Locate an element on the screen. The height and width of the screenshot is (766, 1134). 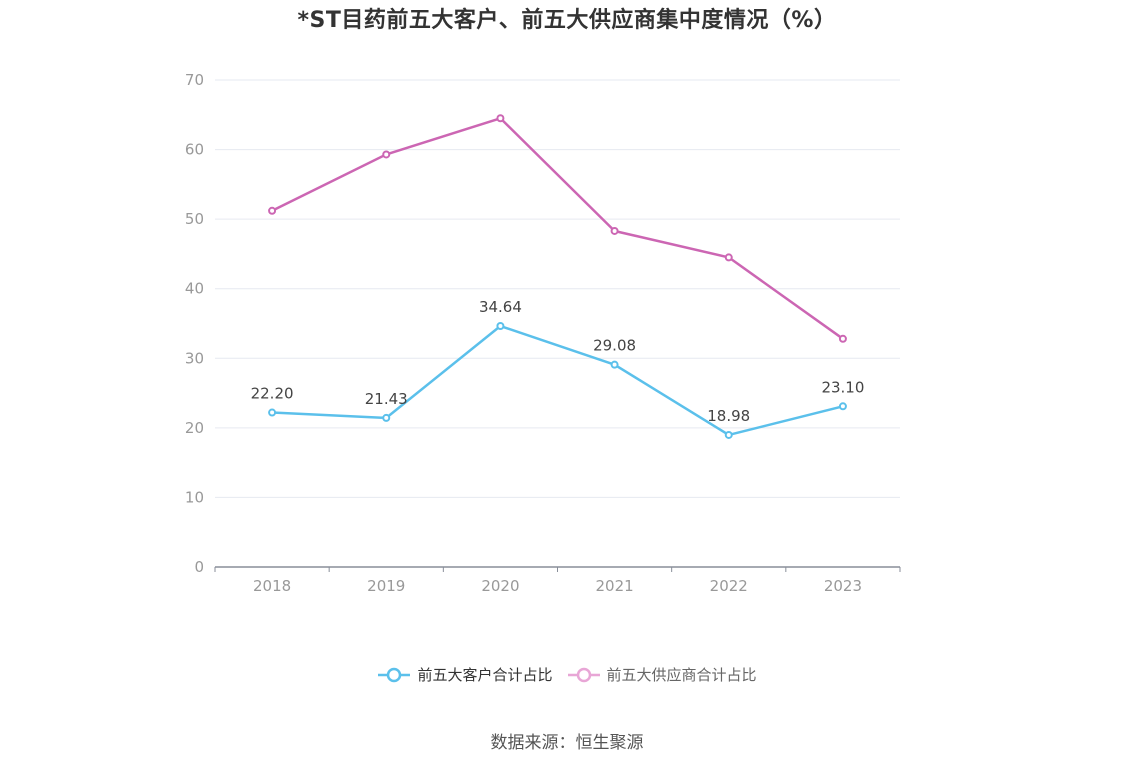
data-label: 34.64 is located at coordinates (500, 307).